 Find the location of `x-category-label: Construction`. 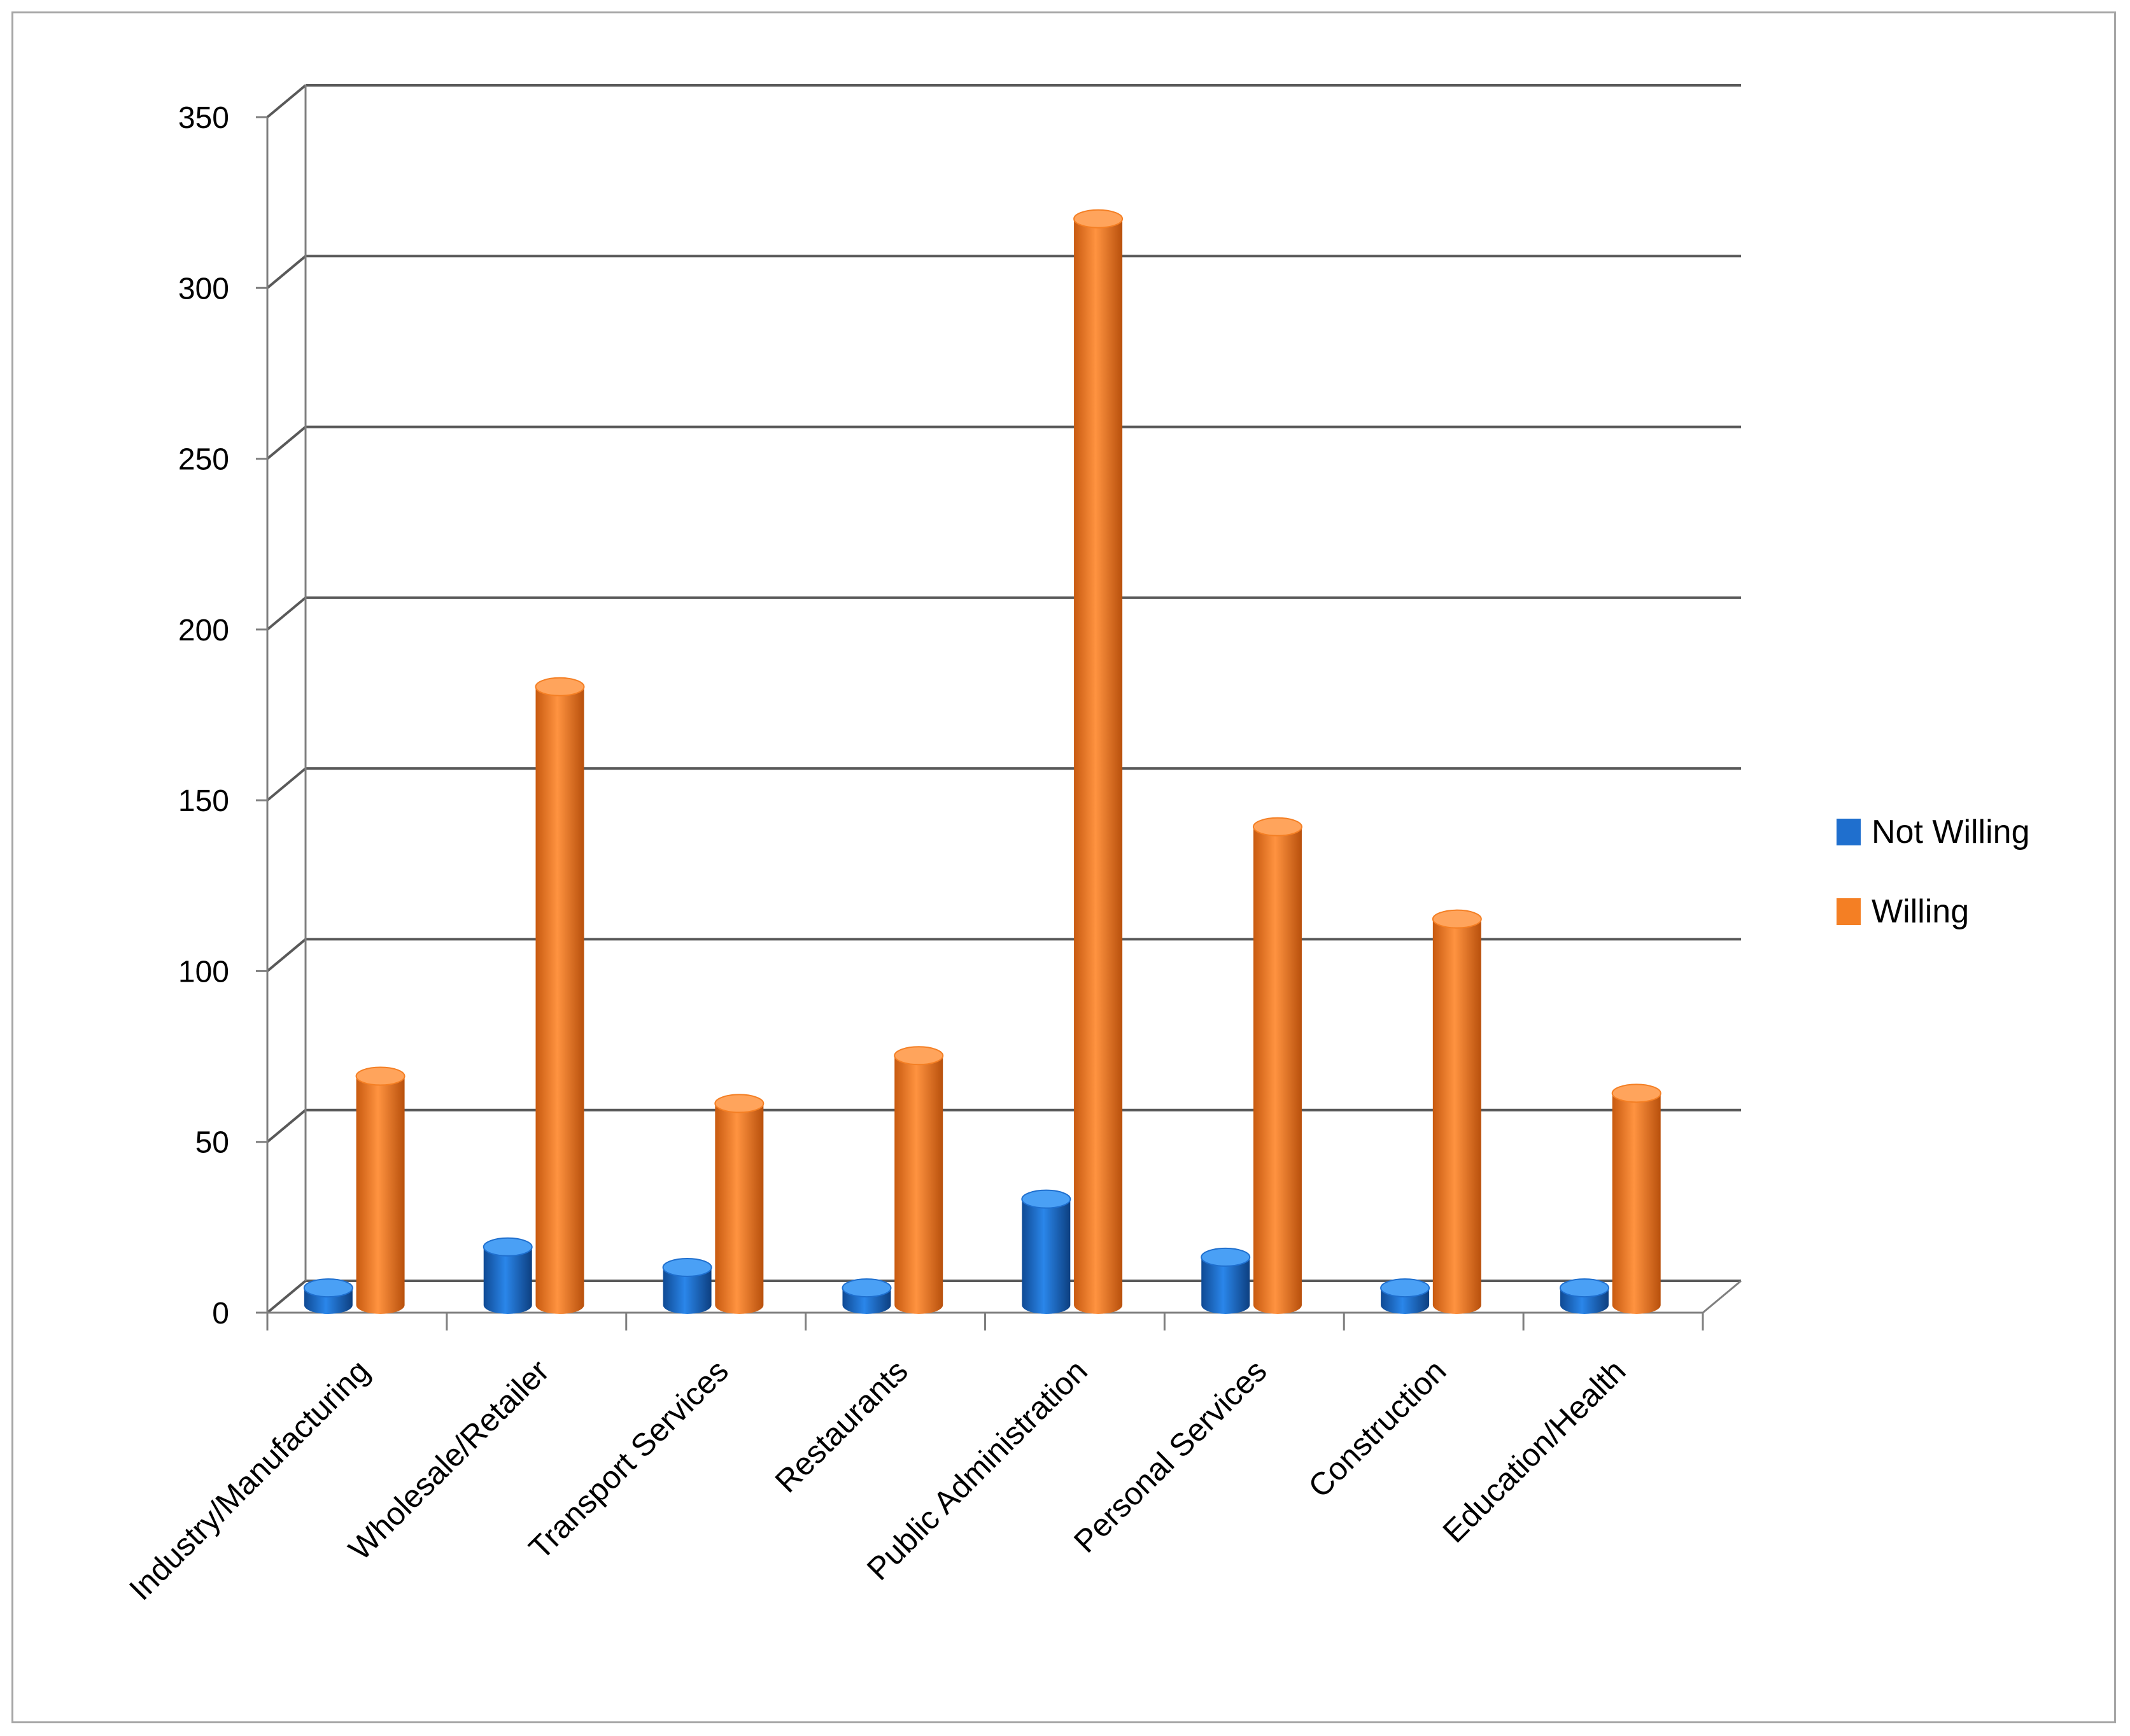

x-category-label: Construction is located at coordinates (1377, 1428).